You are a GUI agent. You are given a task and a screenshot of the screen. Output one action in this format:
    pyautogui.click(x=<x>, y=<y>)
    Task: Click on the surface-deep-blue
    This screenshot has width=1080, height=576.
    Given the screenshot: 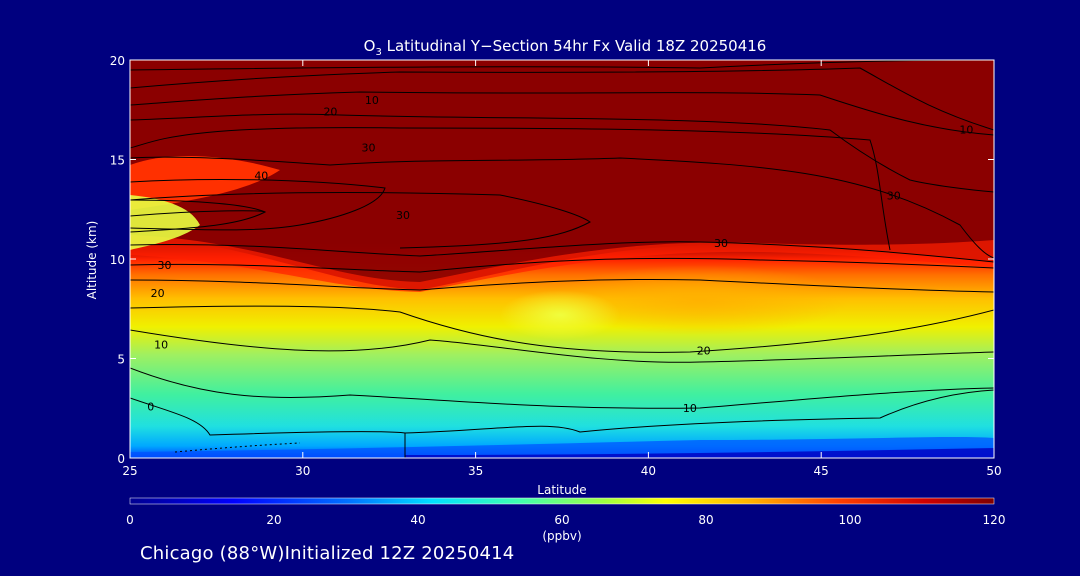 What is the action you would take?
    pyautogui.click(x=699, y=453)
    